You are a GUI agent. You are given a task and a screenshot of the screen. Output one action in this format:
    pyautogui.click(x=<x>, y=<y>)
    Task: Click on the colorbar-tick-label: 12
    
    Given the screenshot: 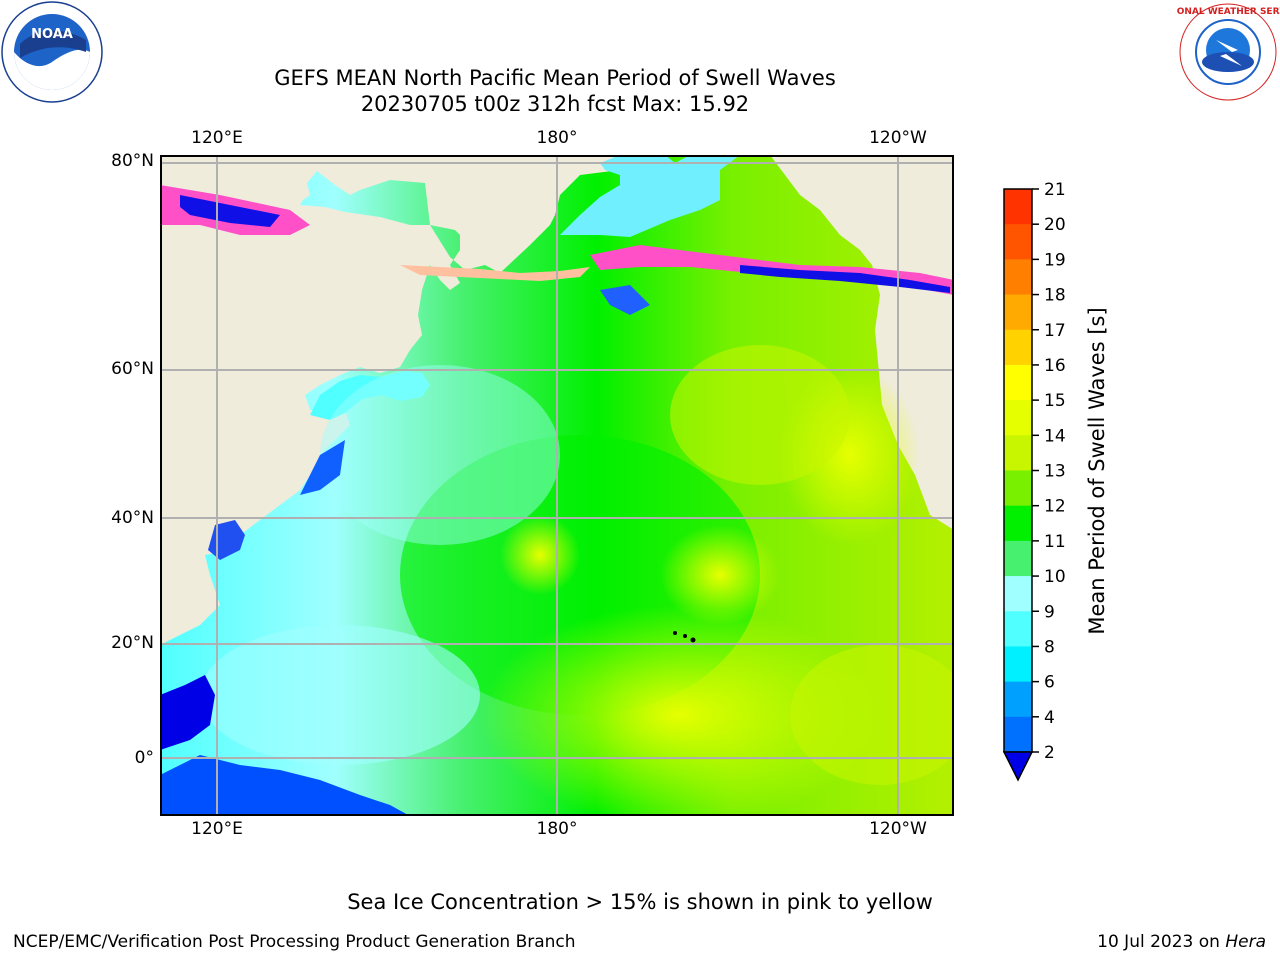 What is the action you would take?
    pyautogui.click(x=1055, y=507)
    